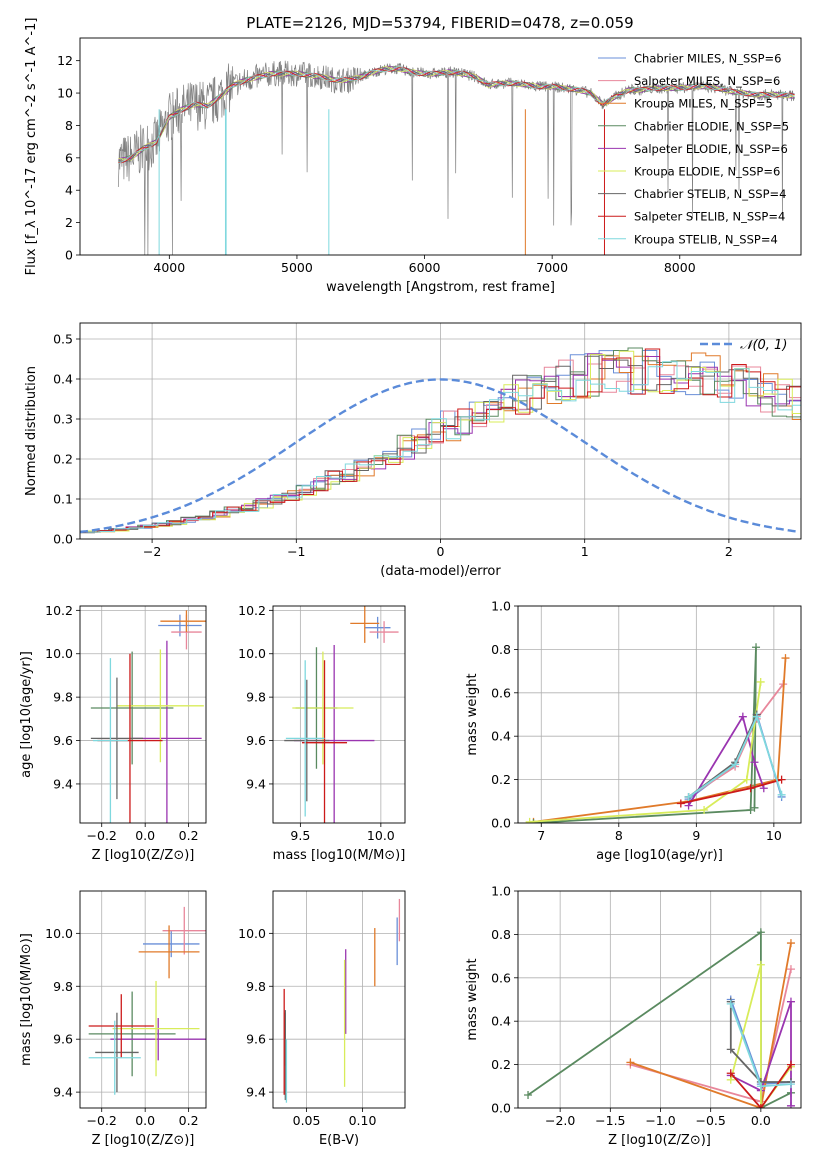  I want to click on y-axis-label: mass weight, so click(472, 714).